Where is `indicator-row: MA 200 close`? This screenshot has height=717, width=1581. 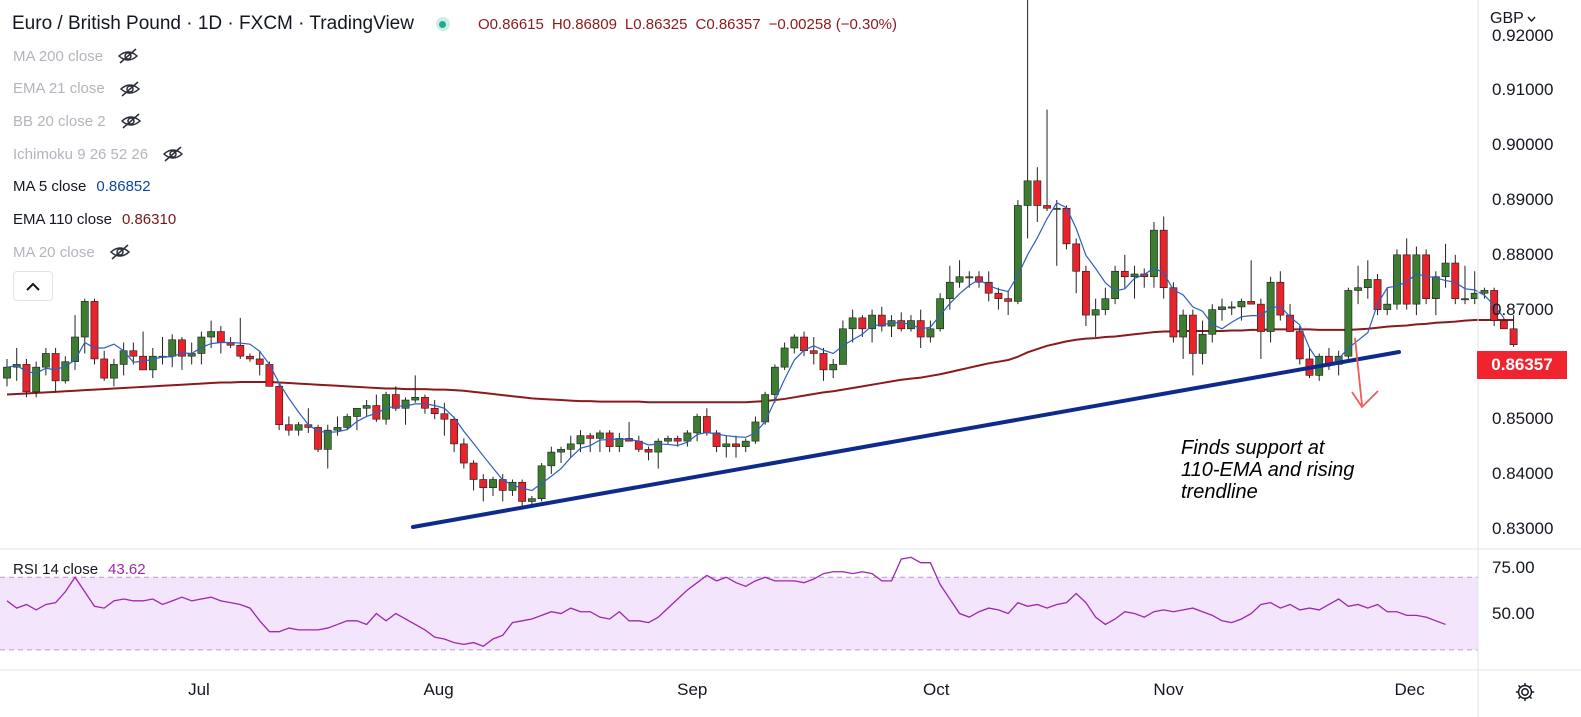
indicator-row: MA 200 close is located at coordinates (76, 56).